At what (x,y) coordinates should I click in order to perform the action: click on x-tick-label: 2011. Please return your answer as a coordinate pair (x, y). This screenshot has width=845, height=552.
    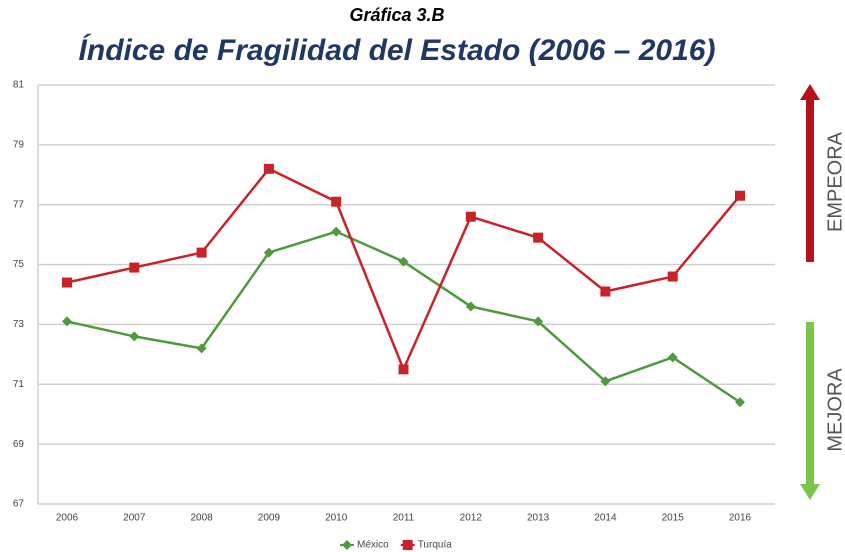
    Looking at the image, I should click on (404, 518).